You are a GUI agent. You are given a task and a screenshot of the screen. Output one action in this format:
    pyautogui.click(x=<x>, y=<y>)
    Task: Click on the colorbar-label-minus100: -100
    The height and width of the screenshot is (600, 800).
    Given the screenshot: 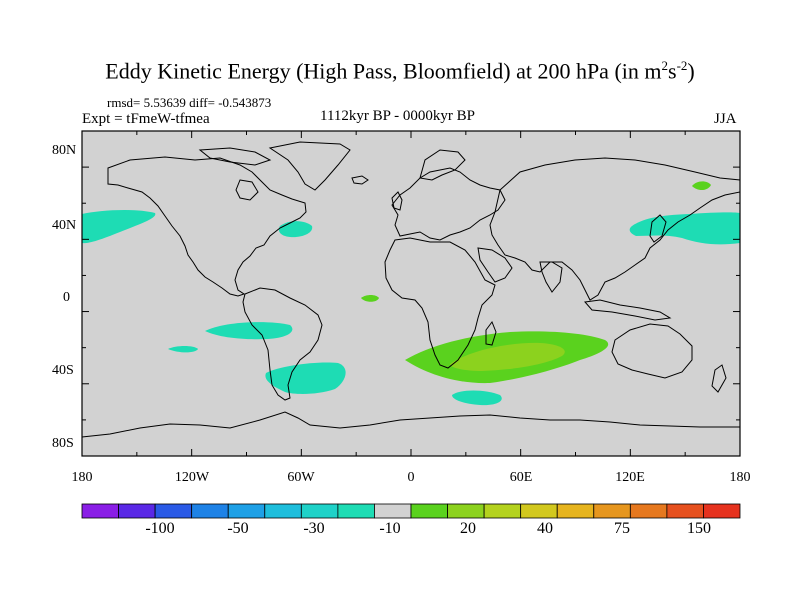 What is the action you would take?
    pyautogui.click(x=160, y=528)
    